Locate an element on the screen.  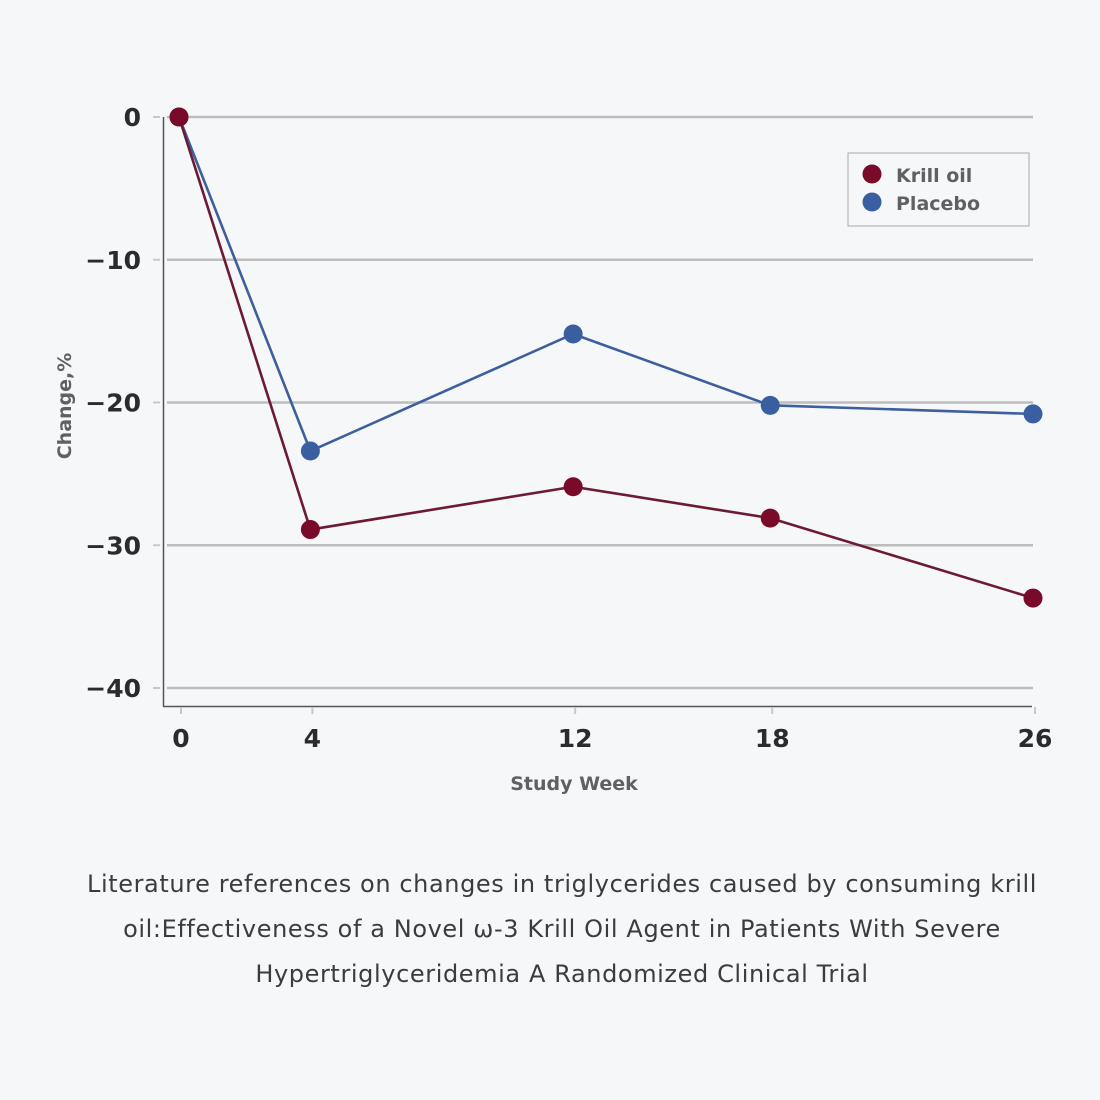
x-tick-label: 12 is located at coordinates (575, 738).